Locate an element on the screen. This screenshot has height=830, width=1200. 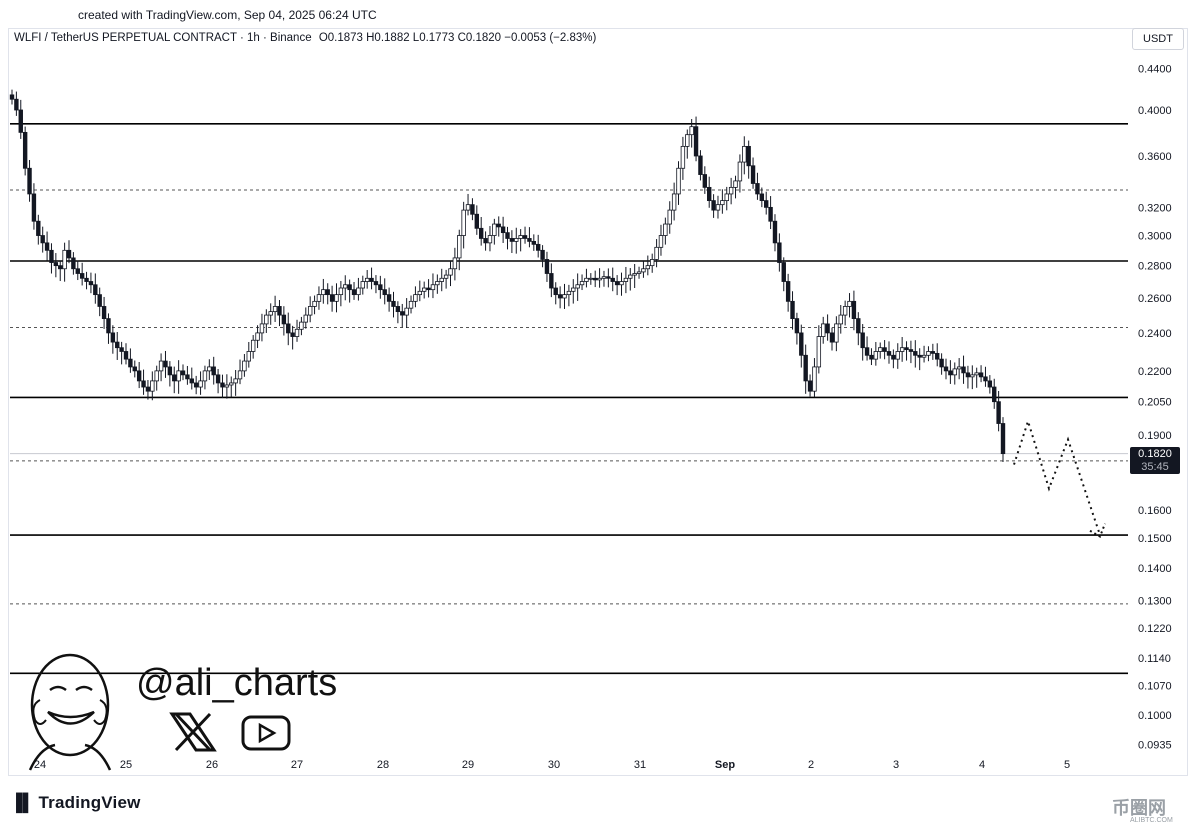
y-tick-label: 0.3000 is located at coordinates (1155, 237).